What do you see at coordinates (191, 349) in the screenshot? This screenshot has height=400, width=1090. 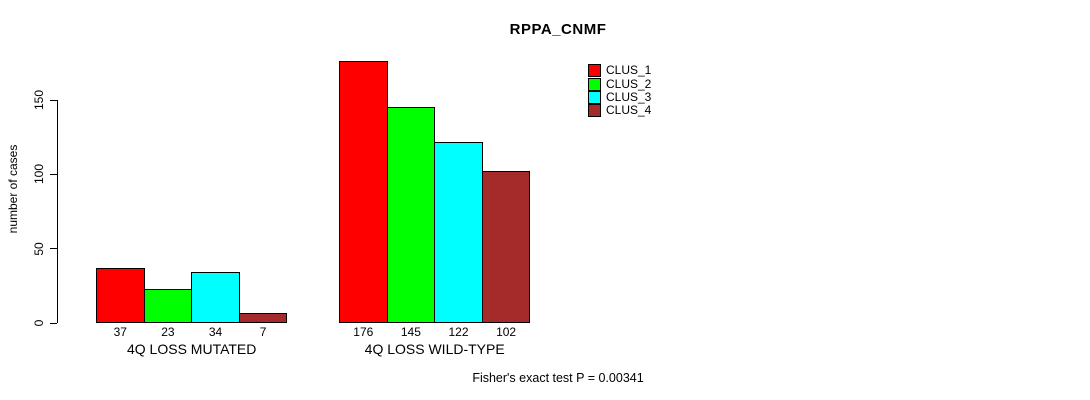 I see `category-label: 4Q LOSS MUTATED` at bounding box center [191, 349].